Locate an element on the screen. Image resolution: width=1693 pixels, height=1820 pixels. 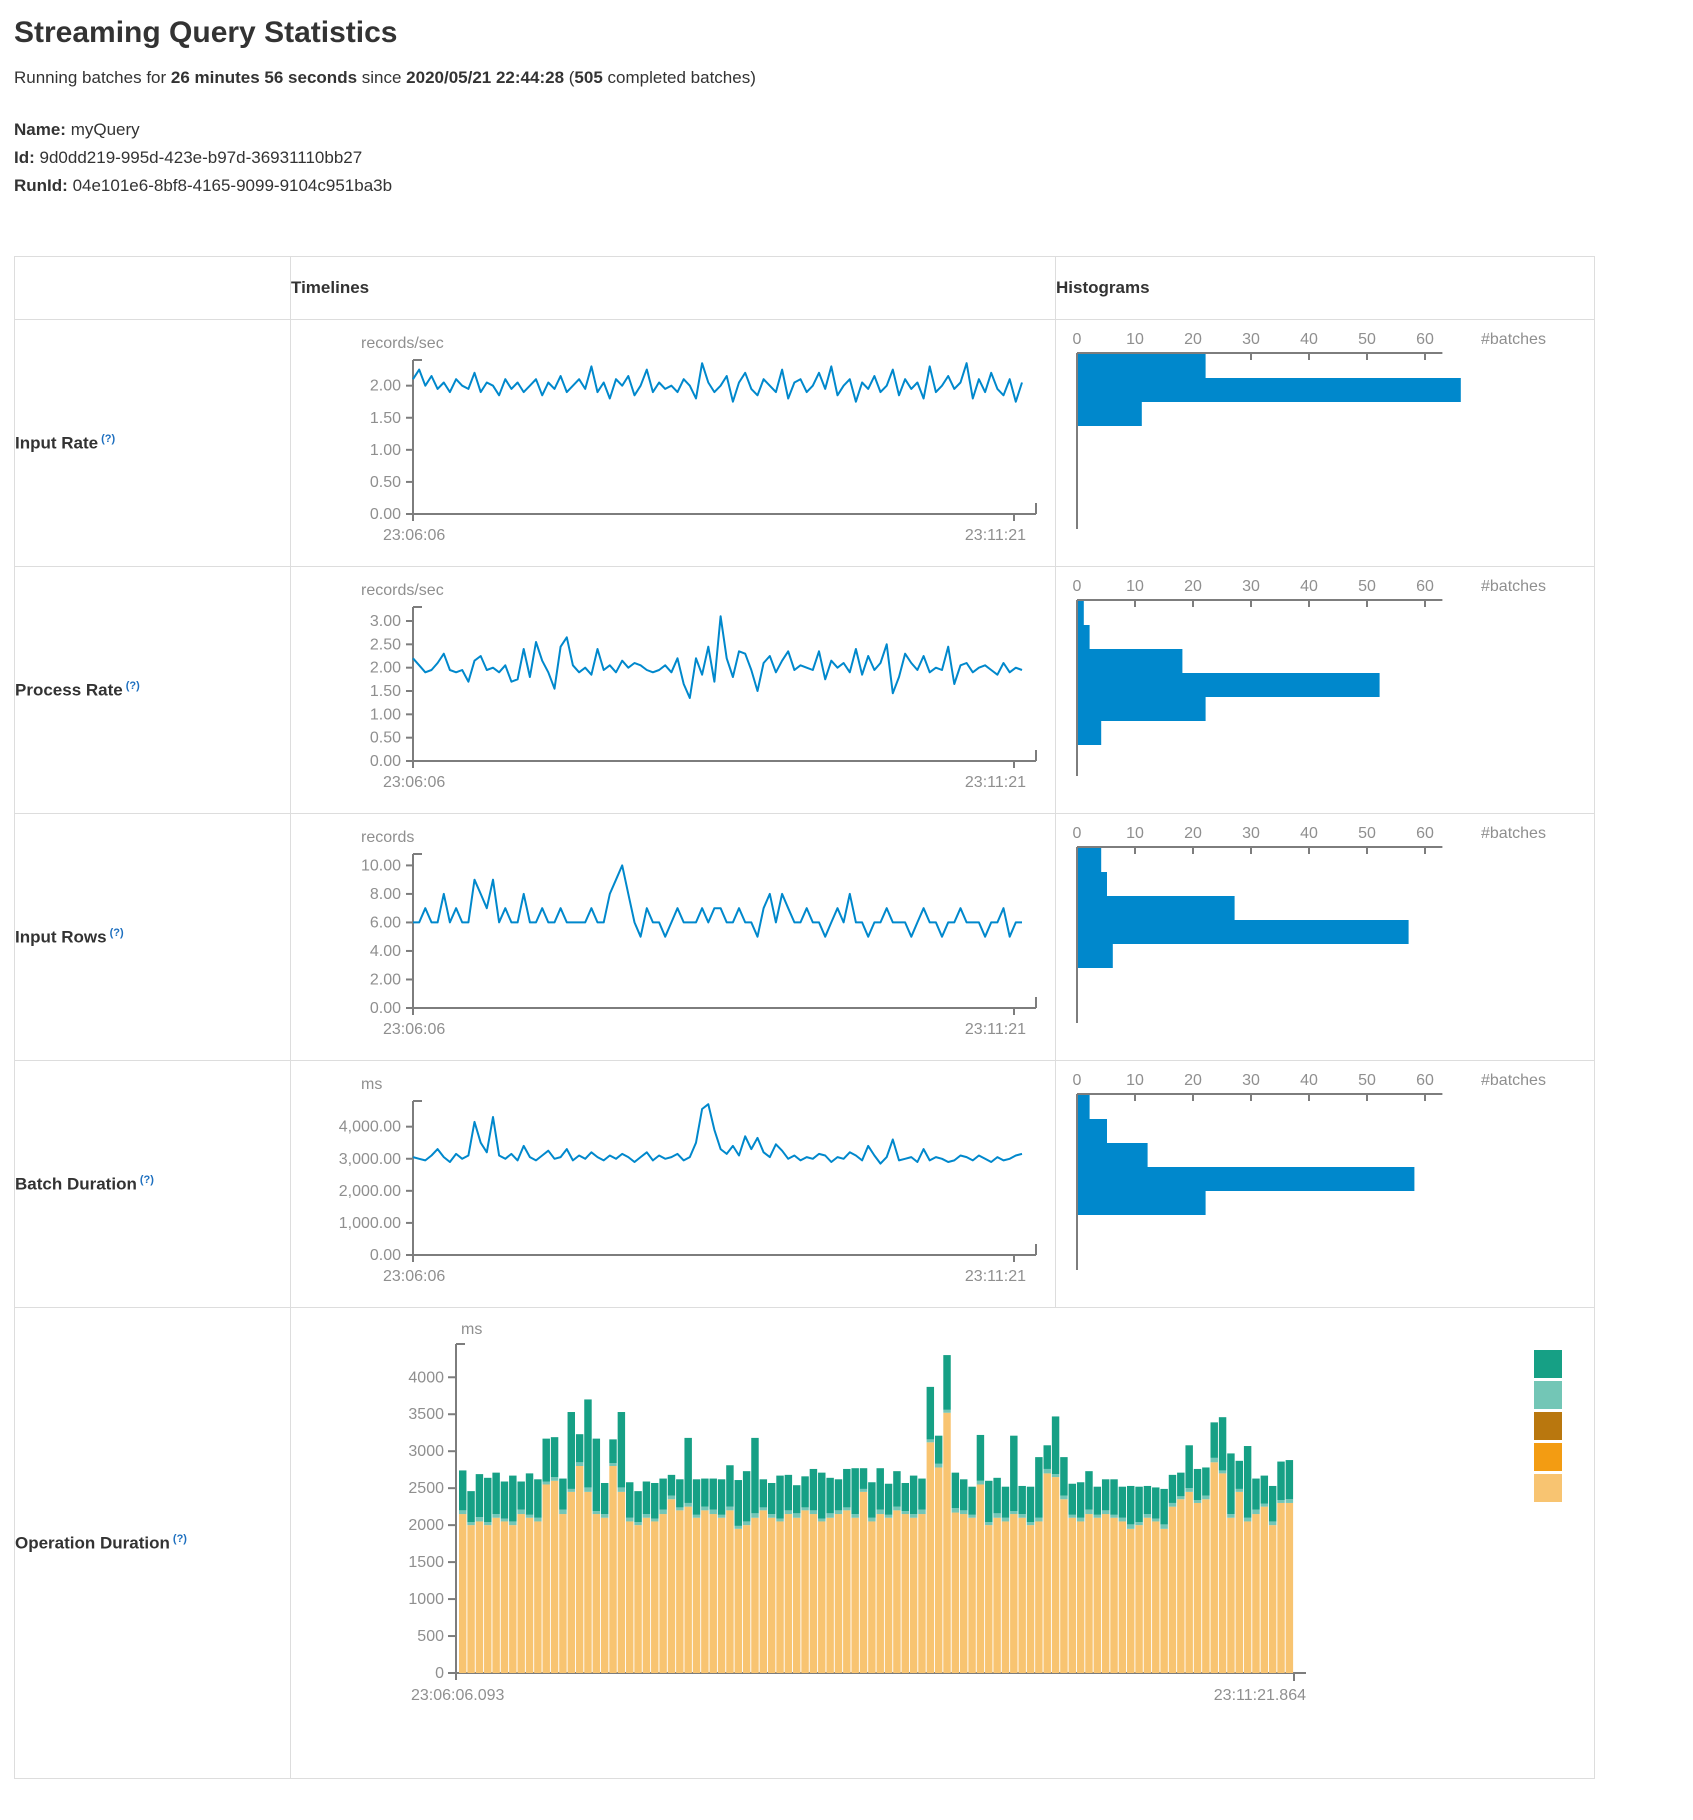
row-label-batch-duration: Batch Duration (?) is located at coordinates (152, 1184).